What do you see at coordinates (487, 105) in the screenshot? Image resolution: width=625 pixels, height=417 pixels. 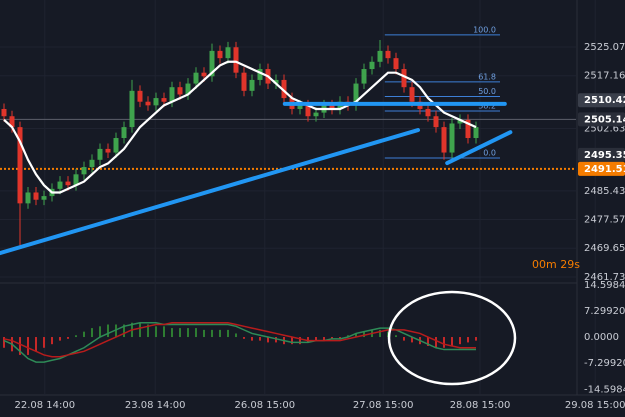 I see `fib-label: 38.2` at bounding box center [487, 105].